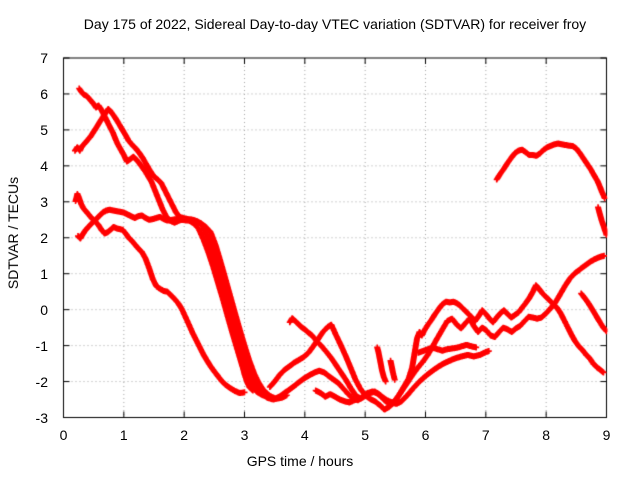 The image size is (640, 480). Describe the element at coordinates (244, 435) in the screenshot. I see `x-tick-label: 3` at that location.